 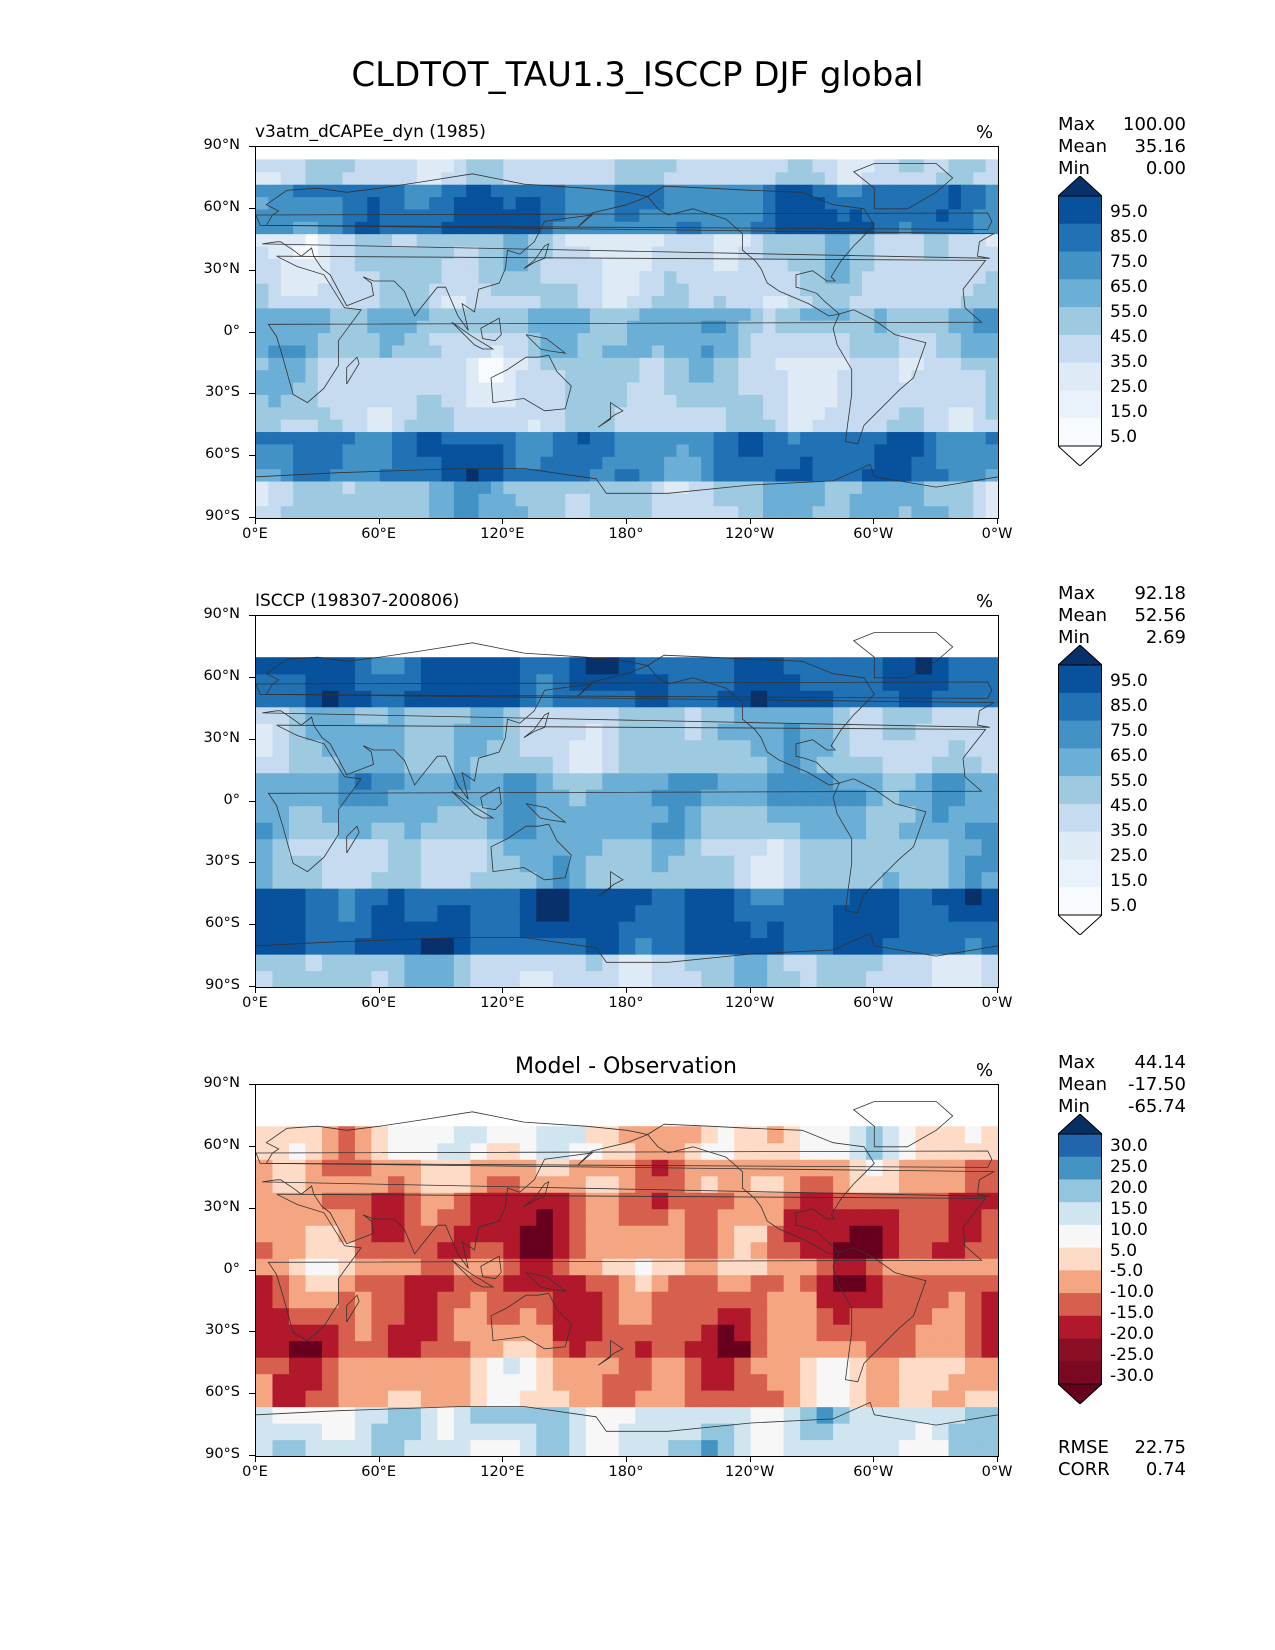 What do you see at coordinates (1132, 1375) in the screenshot?
I see `colorbar-tick-label: -30.0` at bounding box center [1132, 1375].